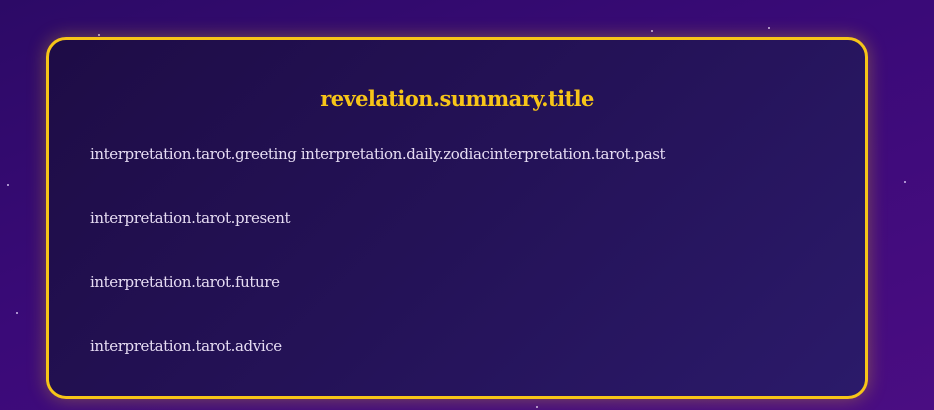 This screenshot has height=410, width=934. Describe the element at coordinates (190, 218) in the screenshot. I see `interpretation-line: interpretation.tarot.present` at that location.